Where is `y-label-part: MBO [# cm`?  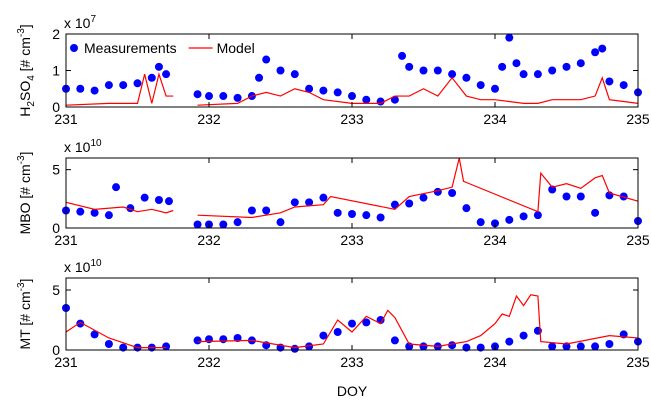
y-label-part: MBO [# cm is located at coordinates (25, 199).